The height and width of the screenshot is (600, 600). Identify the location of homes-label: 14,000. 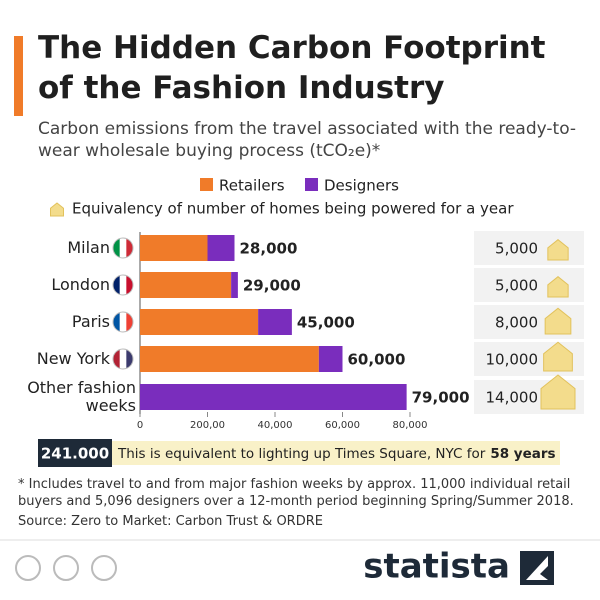
(512, 398).